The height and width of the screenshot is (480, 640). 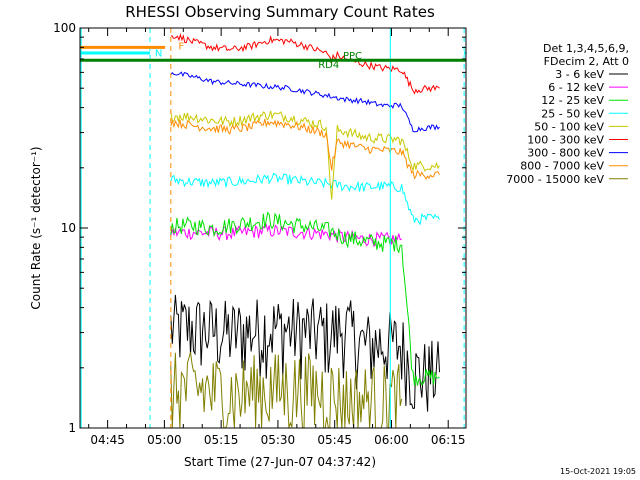 What do you see at coordinates (36, 227) in the screenshot?
I see `y-axis-label: Count Rate (s⁻¹ detector⁻¹)` at bounding box center [36, 227].